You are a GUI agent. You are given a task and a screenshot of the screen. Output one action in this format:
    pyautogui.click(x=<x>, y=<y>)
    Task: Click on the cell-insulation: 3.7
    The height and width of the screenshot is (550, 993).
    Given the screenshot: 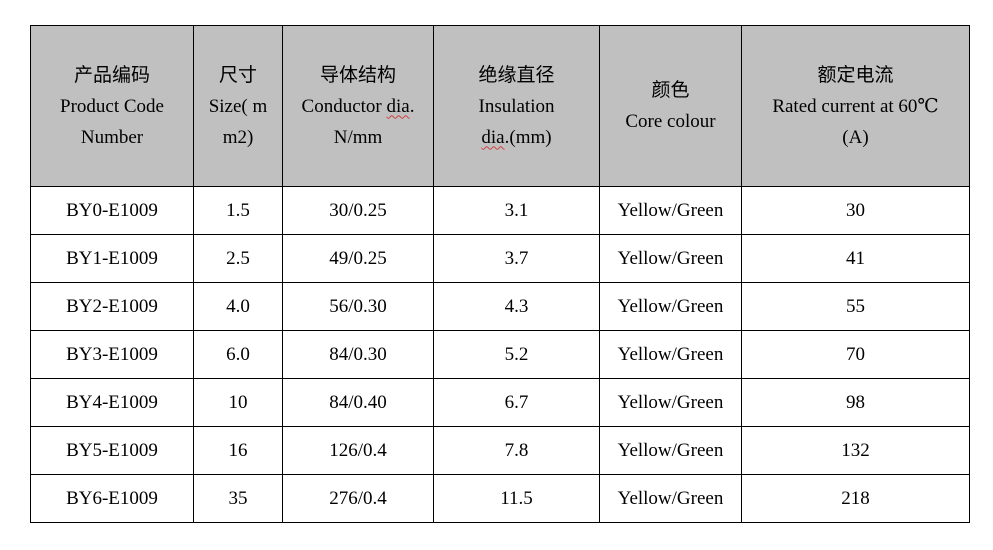 What is the action you would take?
    pyautogui.click(x=516, y=258)
    